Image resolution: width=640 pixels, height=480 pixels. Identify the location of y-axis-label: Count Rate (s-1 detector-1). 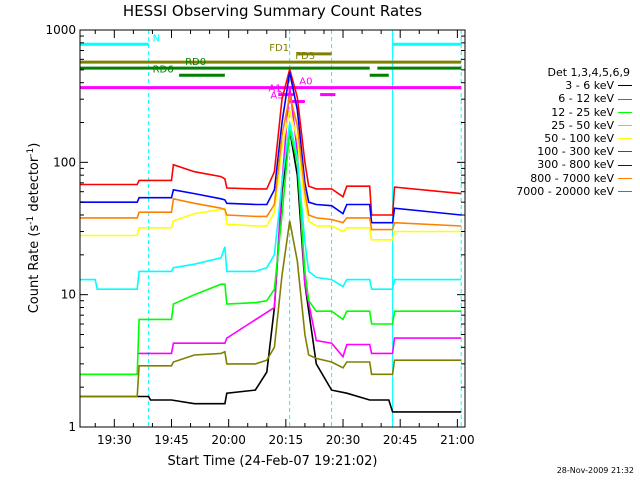
(34, 228).